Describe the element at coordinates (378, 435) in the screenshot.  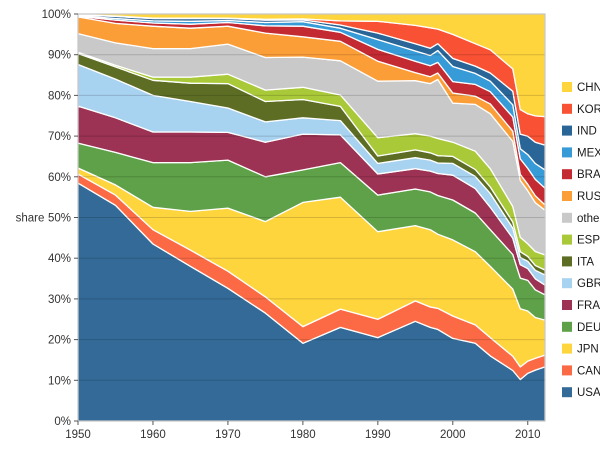
I see `x-tick-label: 1990` at that location.